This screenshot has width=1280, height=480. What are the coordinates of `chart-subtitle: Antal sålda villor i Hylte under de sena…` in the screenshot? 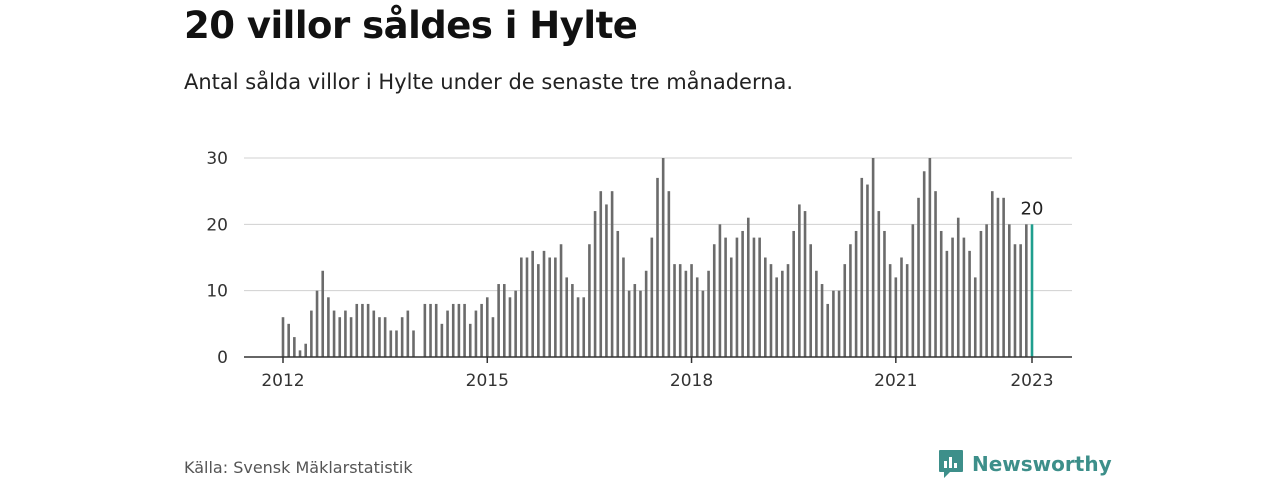 It's located at (489, 82).